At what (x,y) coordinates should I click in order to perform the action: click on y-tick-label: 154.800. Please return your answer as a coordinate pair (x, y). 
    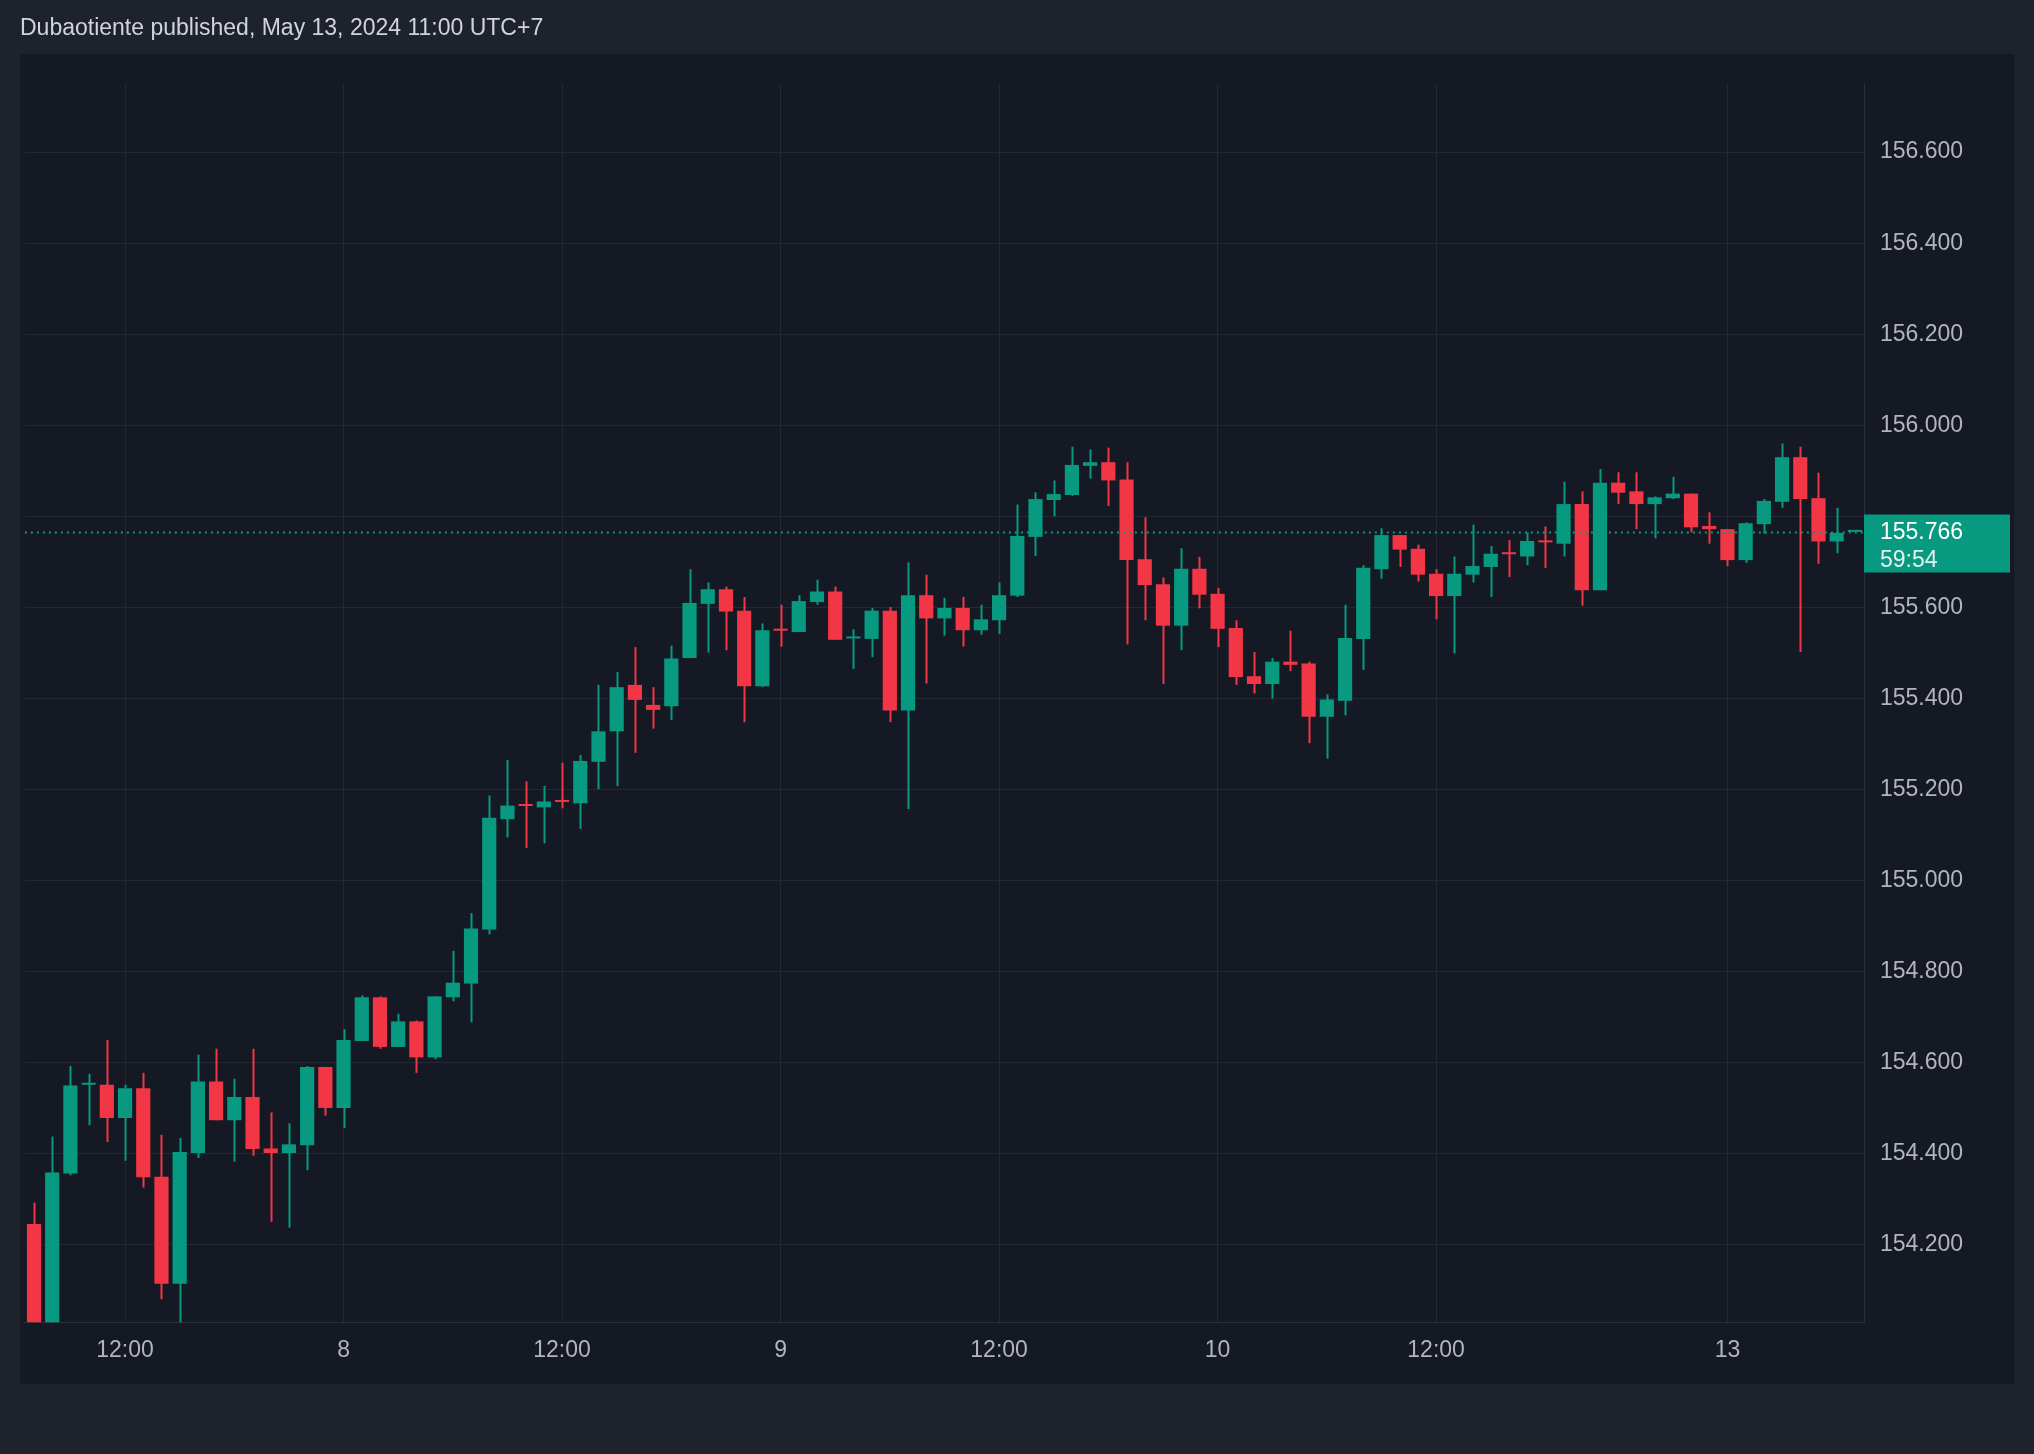
    Looking at the image, I should click on (1922, 970).